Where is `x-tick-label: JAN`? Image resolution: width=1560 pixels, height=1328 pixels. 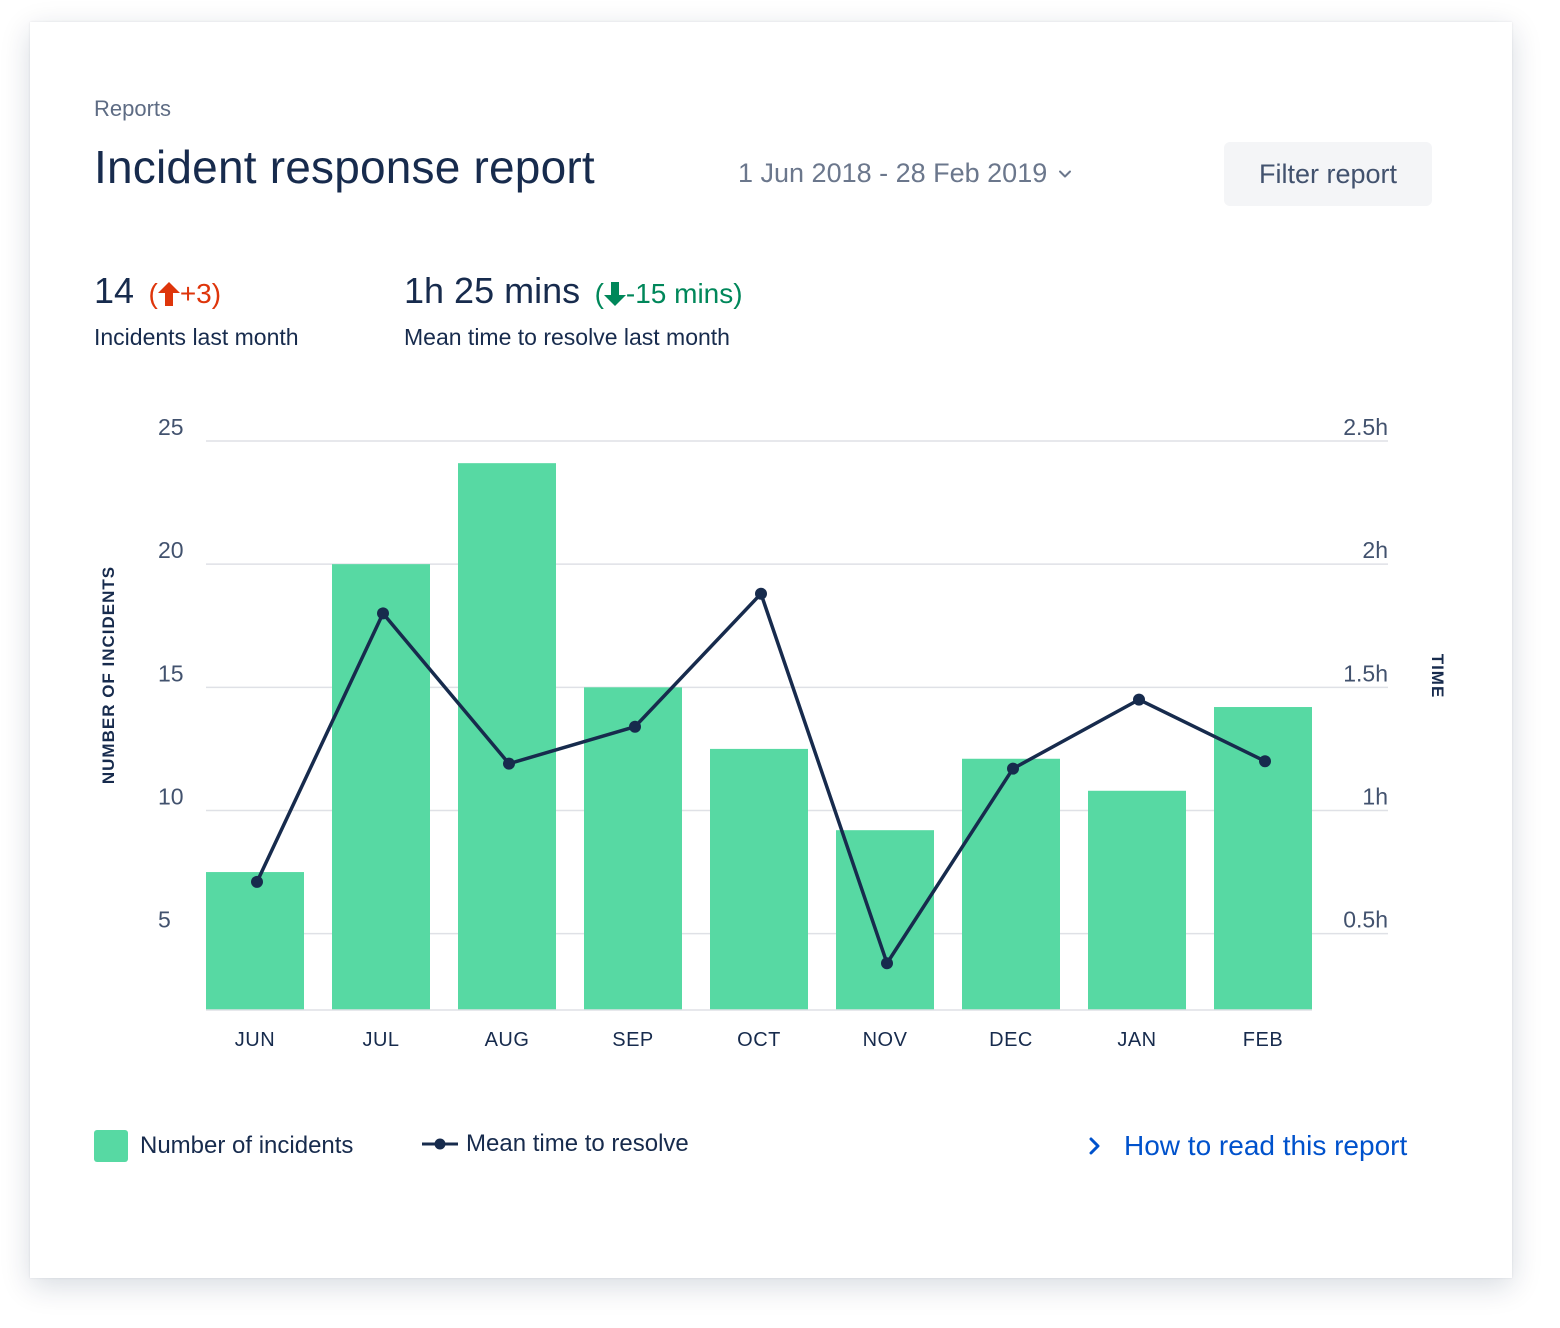 x-tick-label: JAN is located at coordinates (1136, 1040).